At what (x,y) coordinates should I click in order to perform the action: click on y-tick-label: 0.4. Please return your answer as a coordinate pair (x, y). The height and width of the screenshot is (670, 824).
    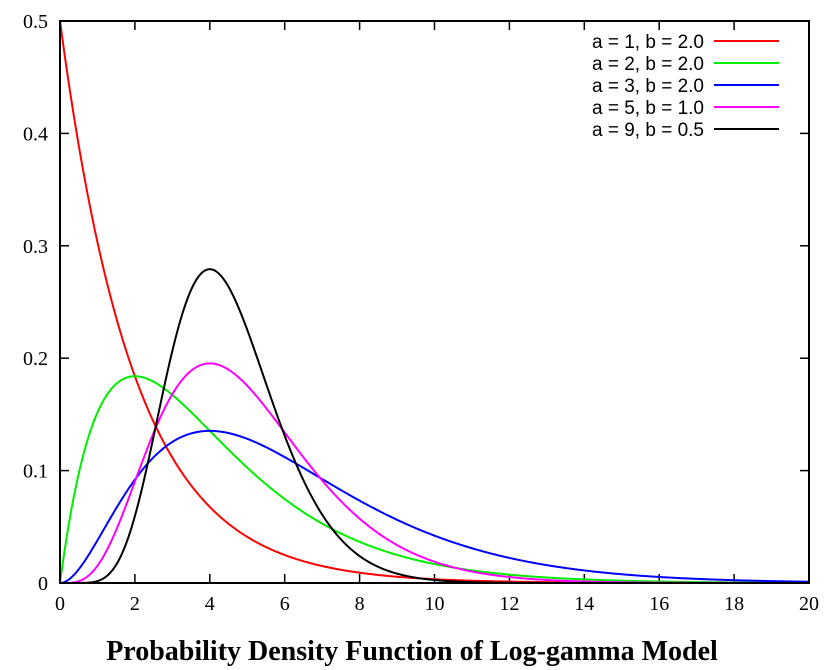
    Looking at the image, I should click on (35, 134).